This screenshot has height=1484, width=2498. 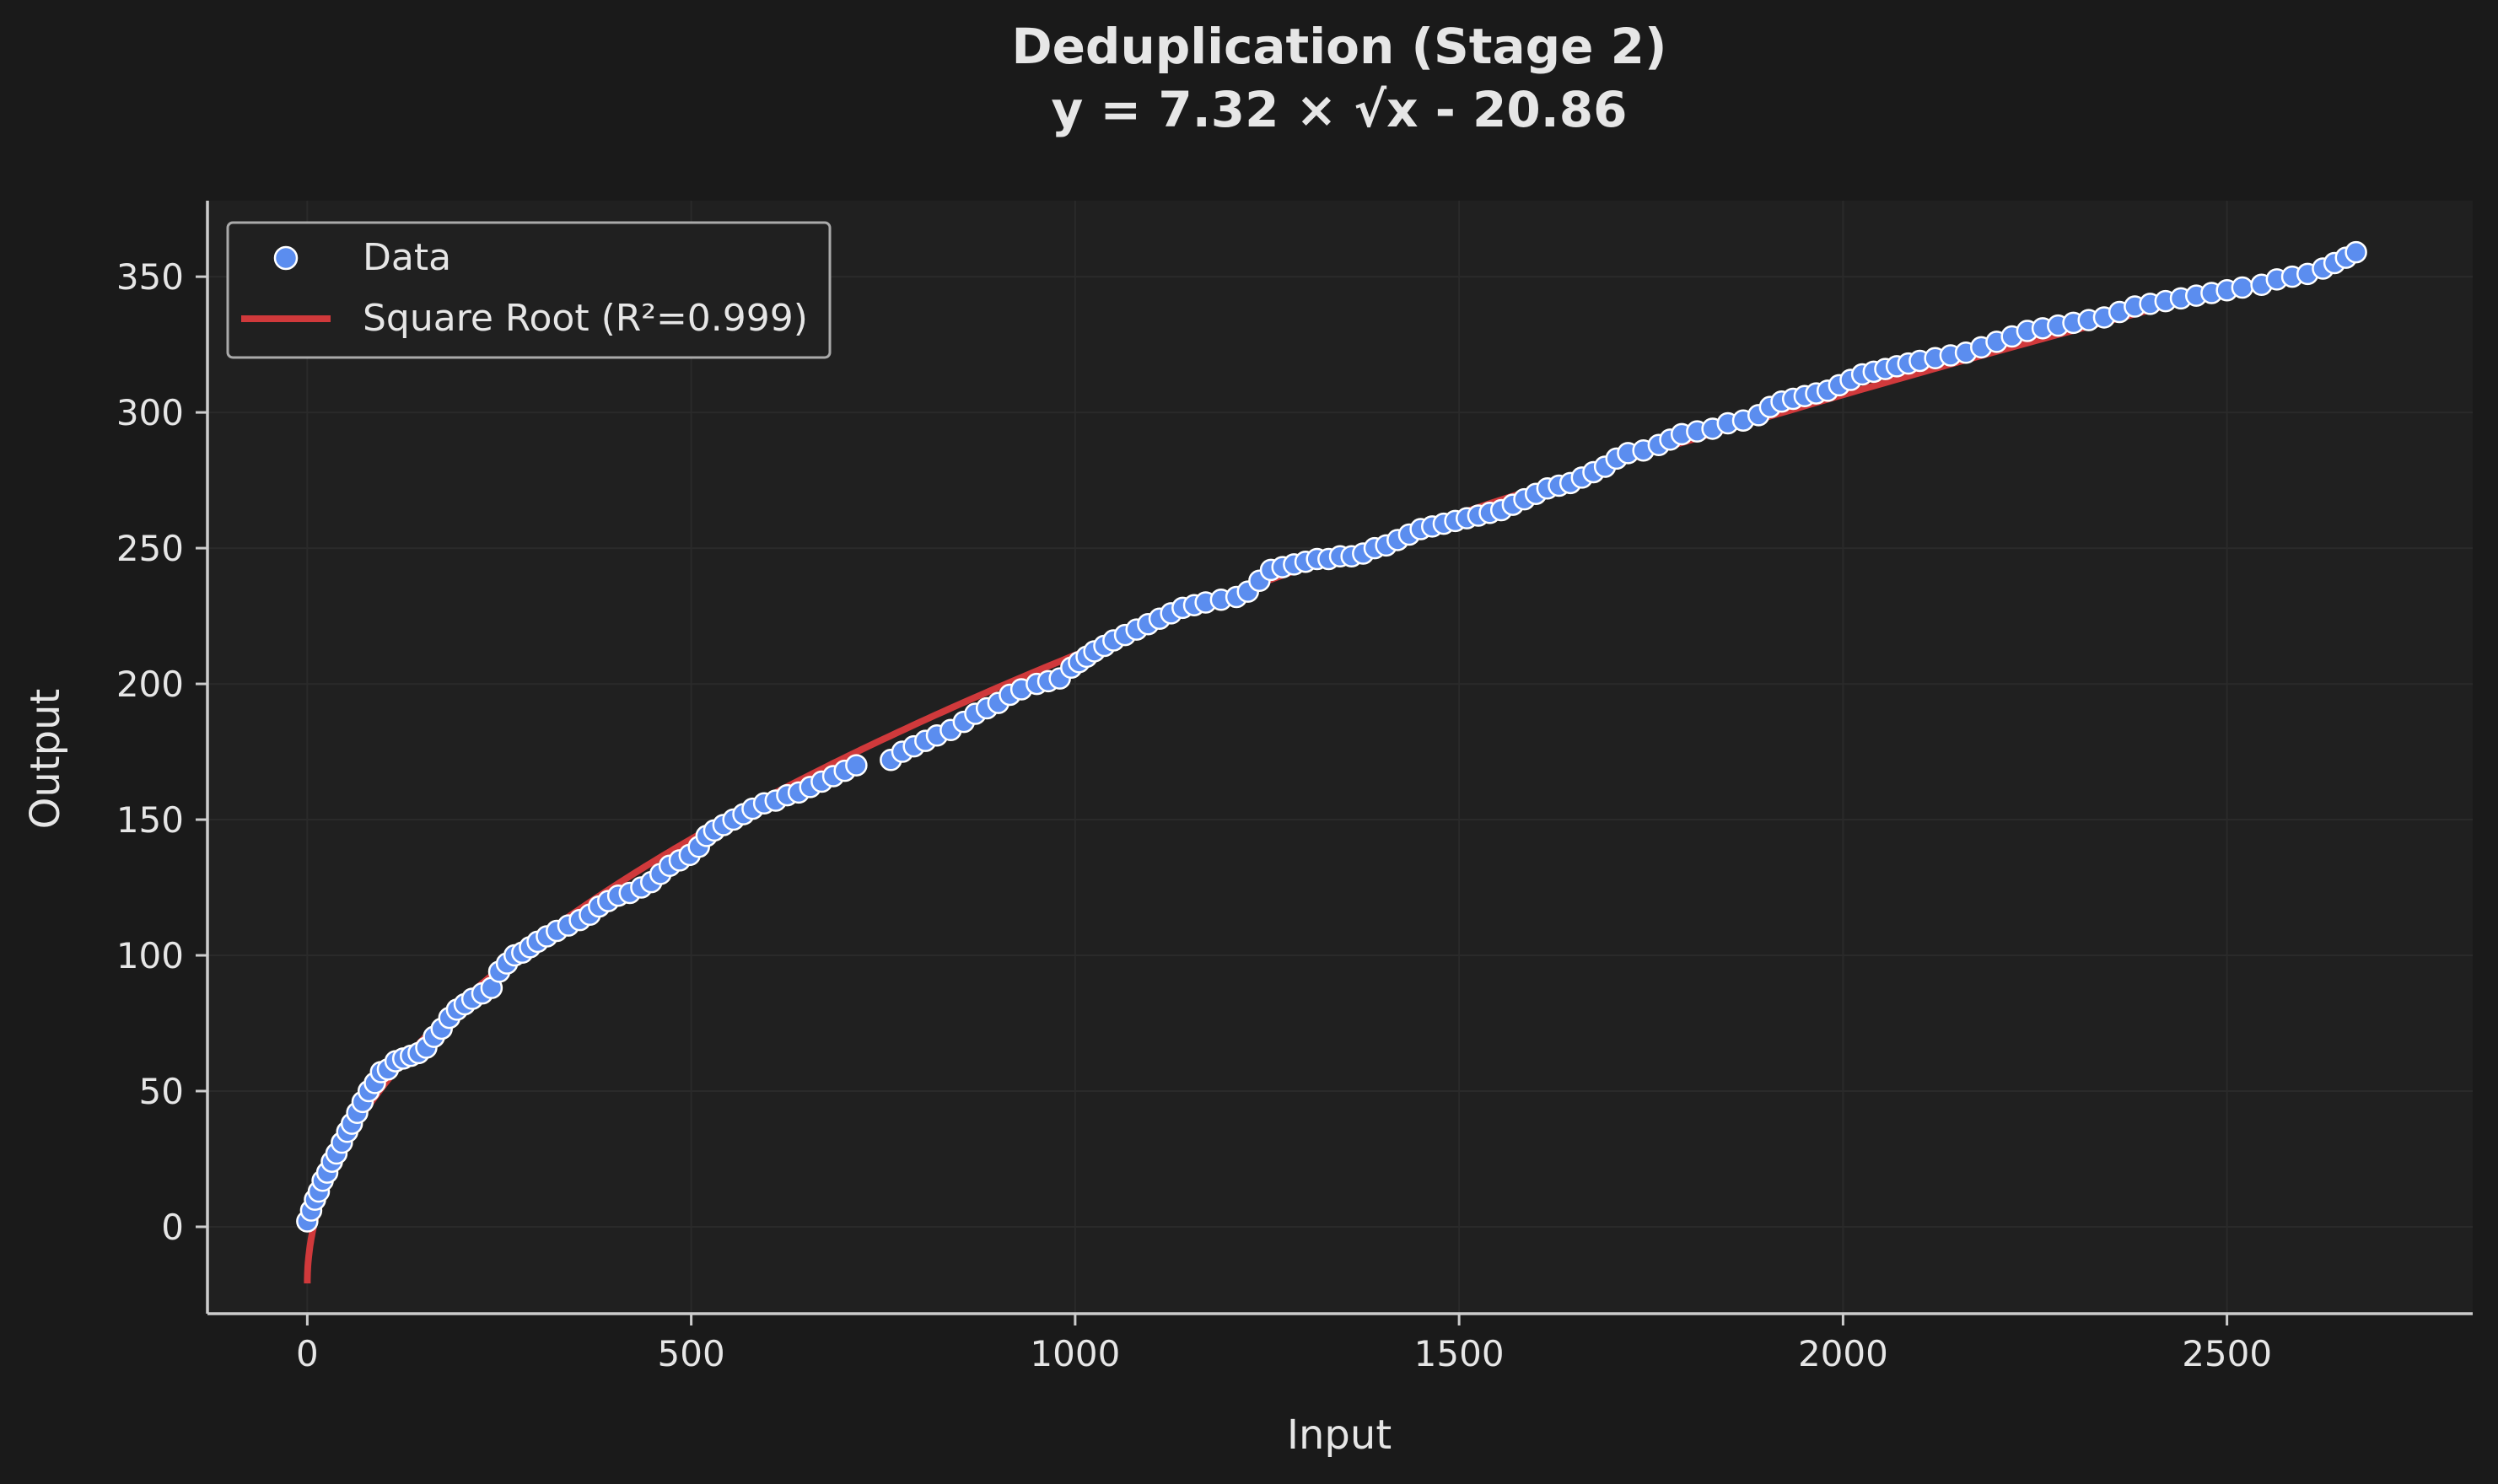 What do you see at coordinates (150, 277) in the screenshot?
I see `y-tick-label: 350` at bounding box center [150, 277].